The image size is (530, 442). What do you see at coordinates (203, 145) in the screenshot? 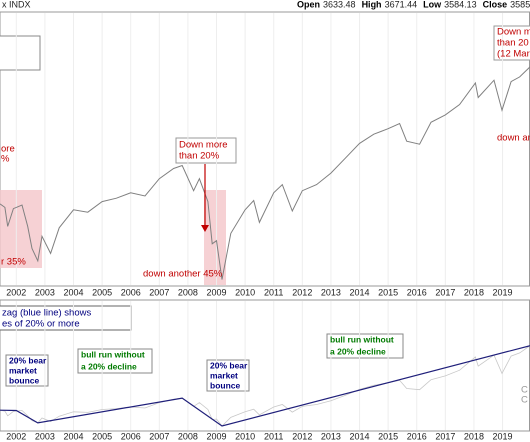
I see `annotation: Down more` at bounding box center [203, 145].